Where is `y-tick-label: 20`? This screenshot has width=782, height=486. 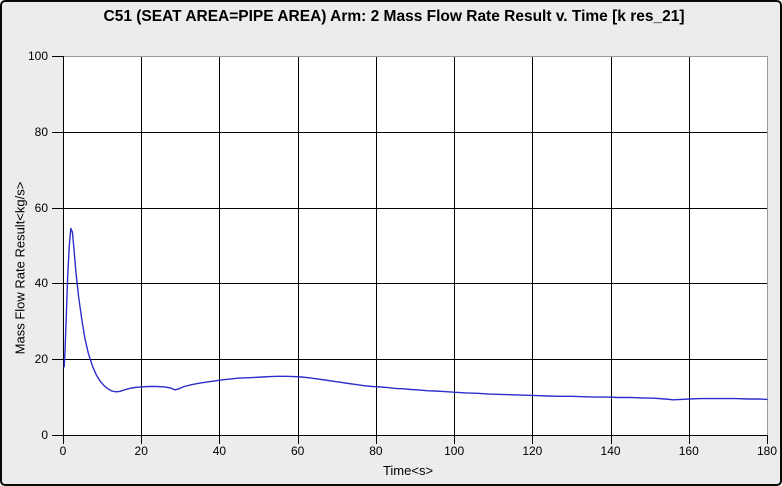
y-tick-label: 20 is located at coordinates (41, 359).